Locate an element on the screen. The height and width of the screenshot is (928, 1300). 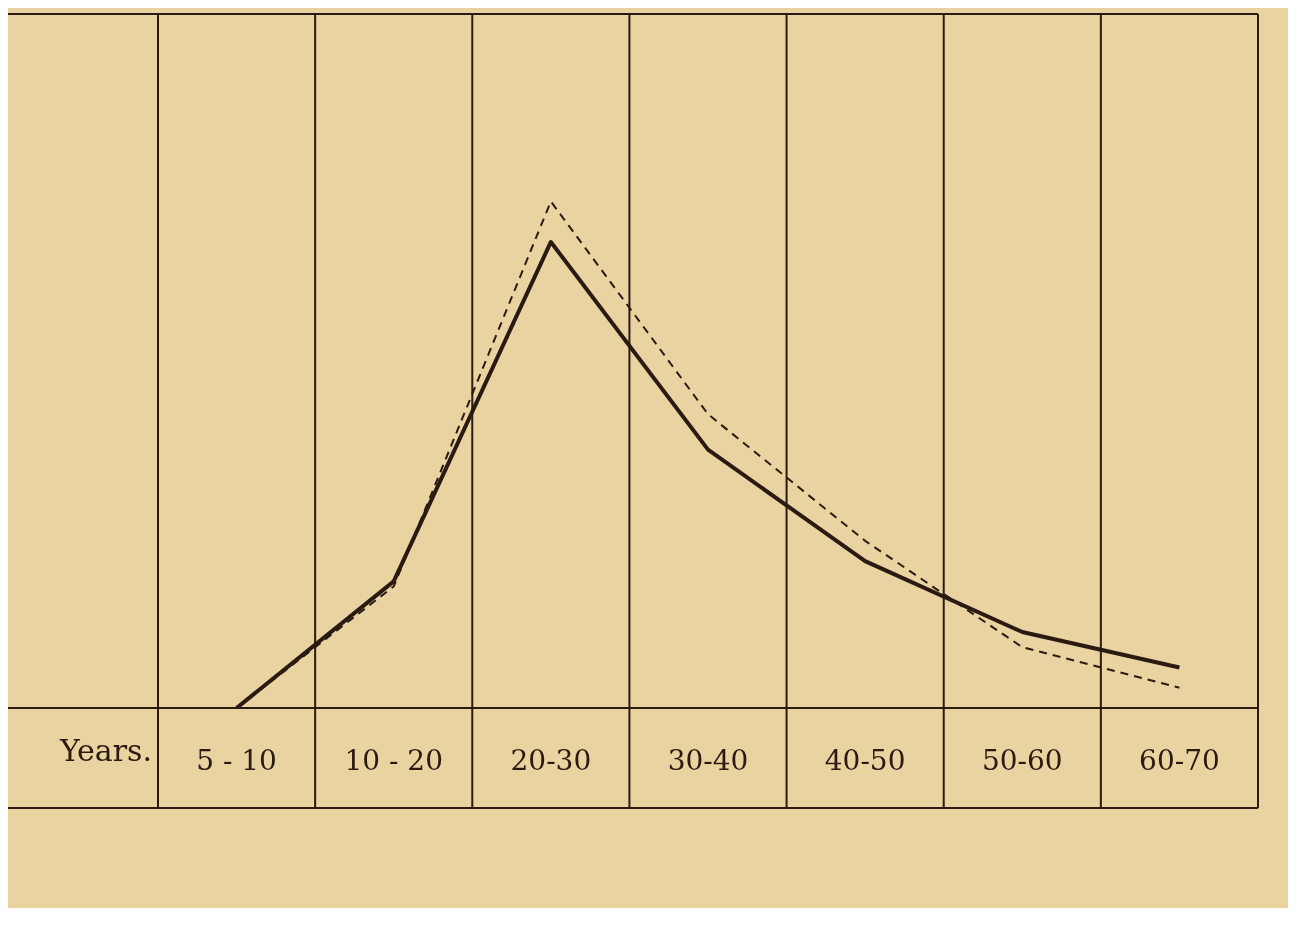
x-tick-label: 30-40 is located at coordinates (708, 761).